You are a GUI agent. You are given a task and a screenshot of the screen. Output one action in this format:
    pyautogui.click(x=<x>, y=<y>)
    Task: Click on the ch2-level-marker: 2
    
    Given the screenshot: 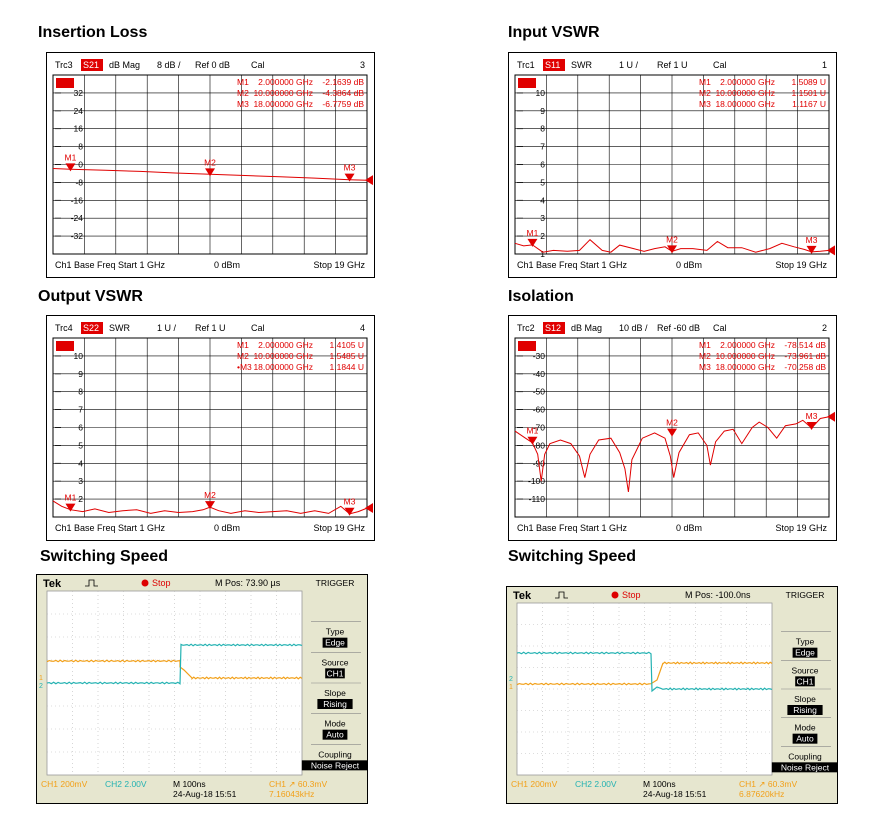 What is the action you would take?
    pyautogui.click(x=41, y=686)
    